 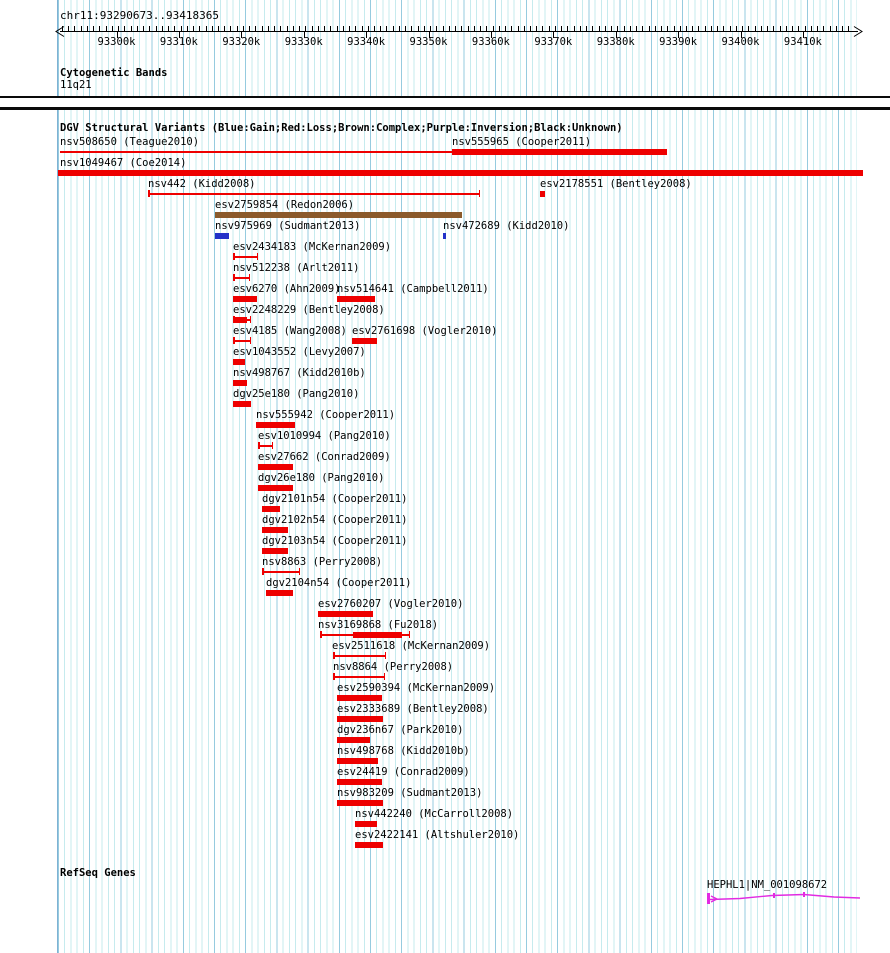 What do you see at coordinates (296, 268) in the screenshot?
I see `variant-label: nsv512238 (Arlt2011)` at bounding box center [296, 268].